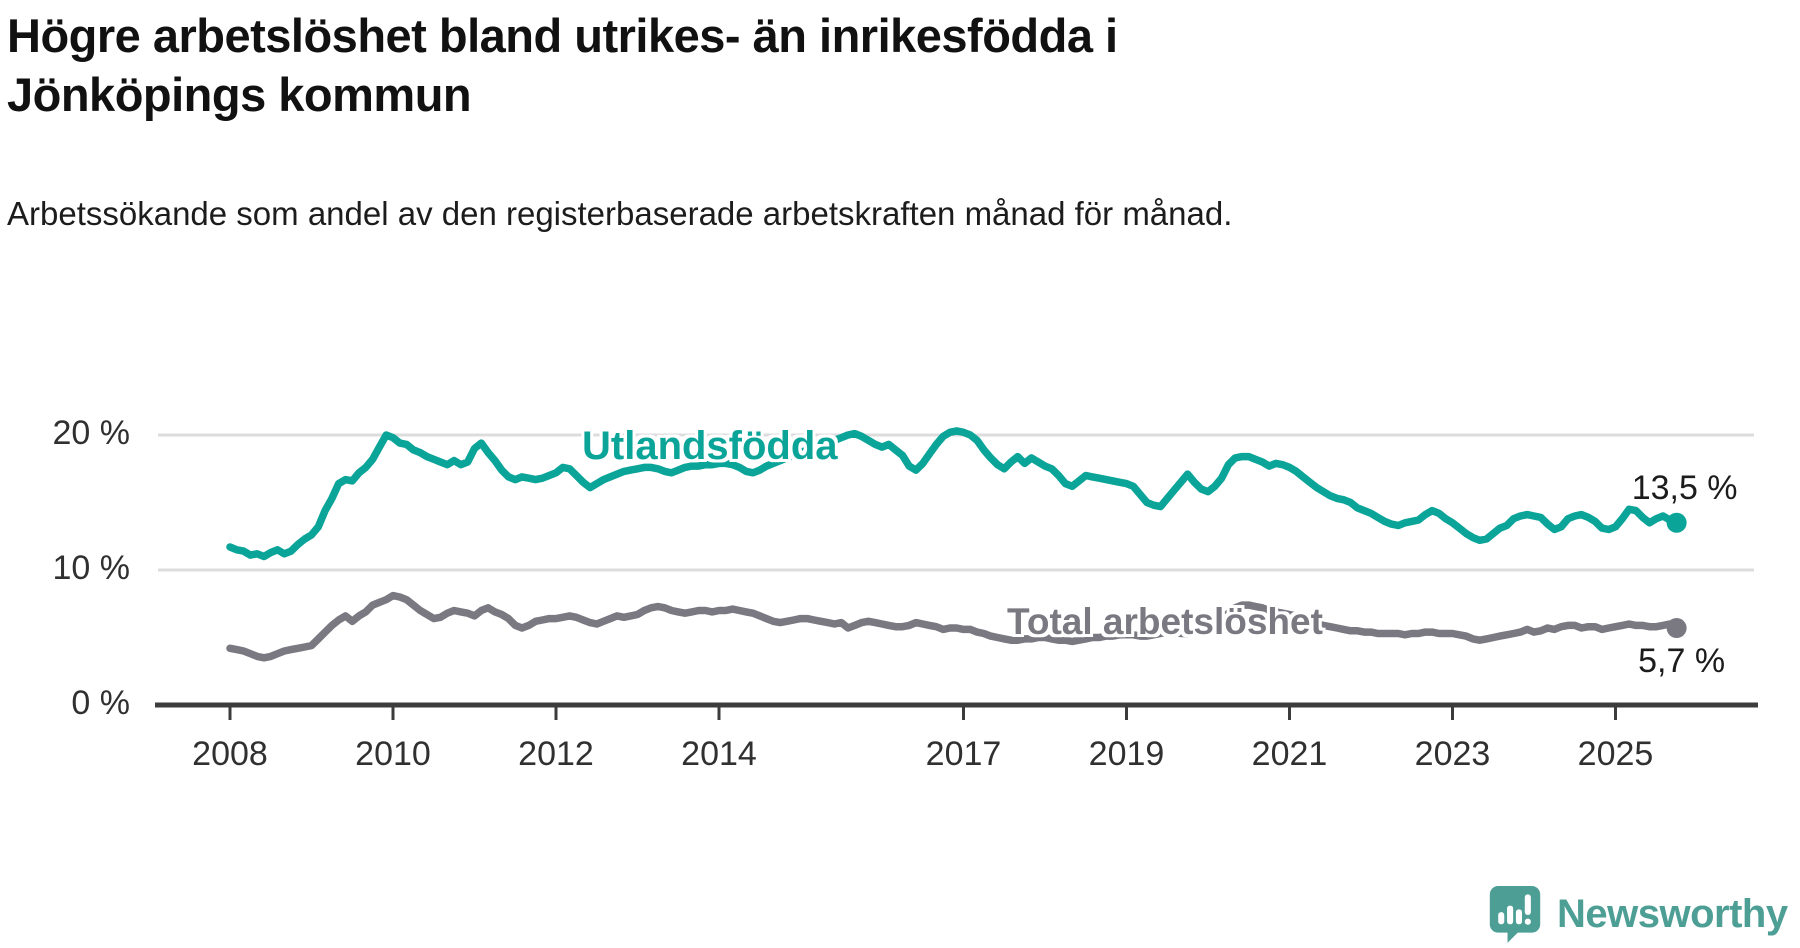 The height and width of the screenshot is (948, 1800). Describe the element at coordinates (1165, 621) in the screenshot. I see `series-label-total: Total arbetslöshet` at that location.